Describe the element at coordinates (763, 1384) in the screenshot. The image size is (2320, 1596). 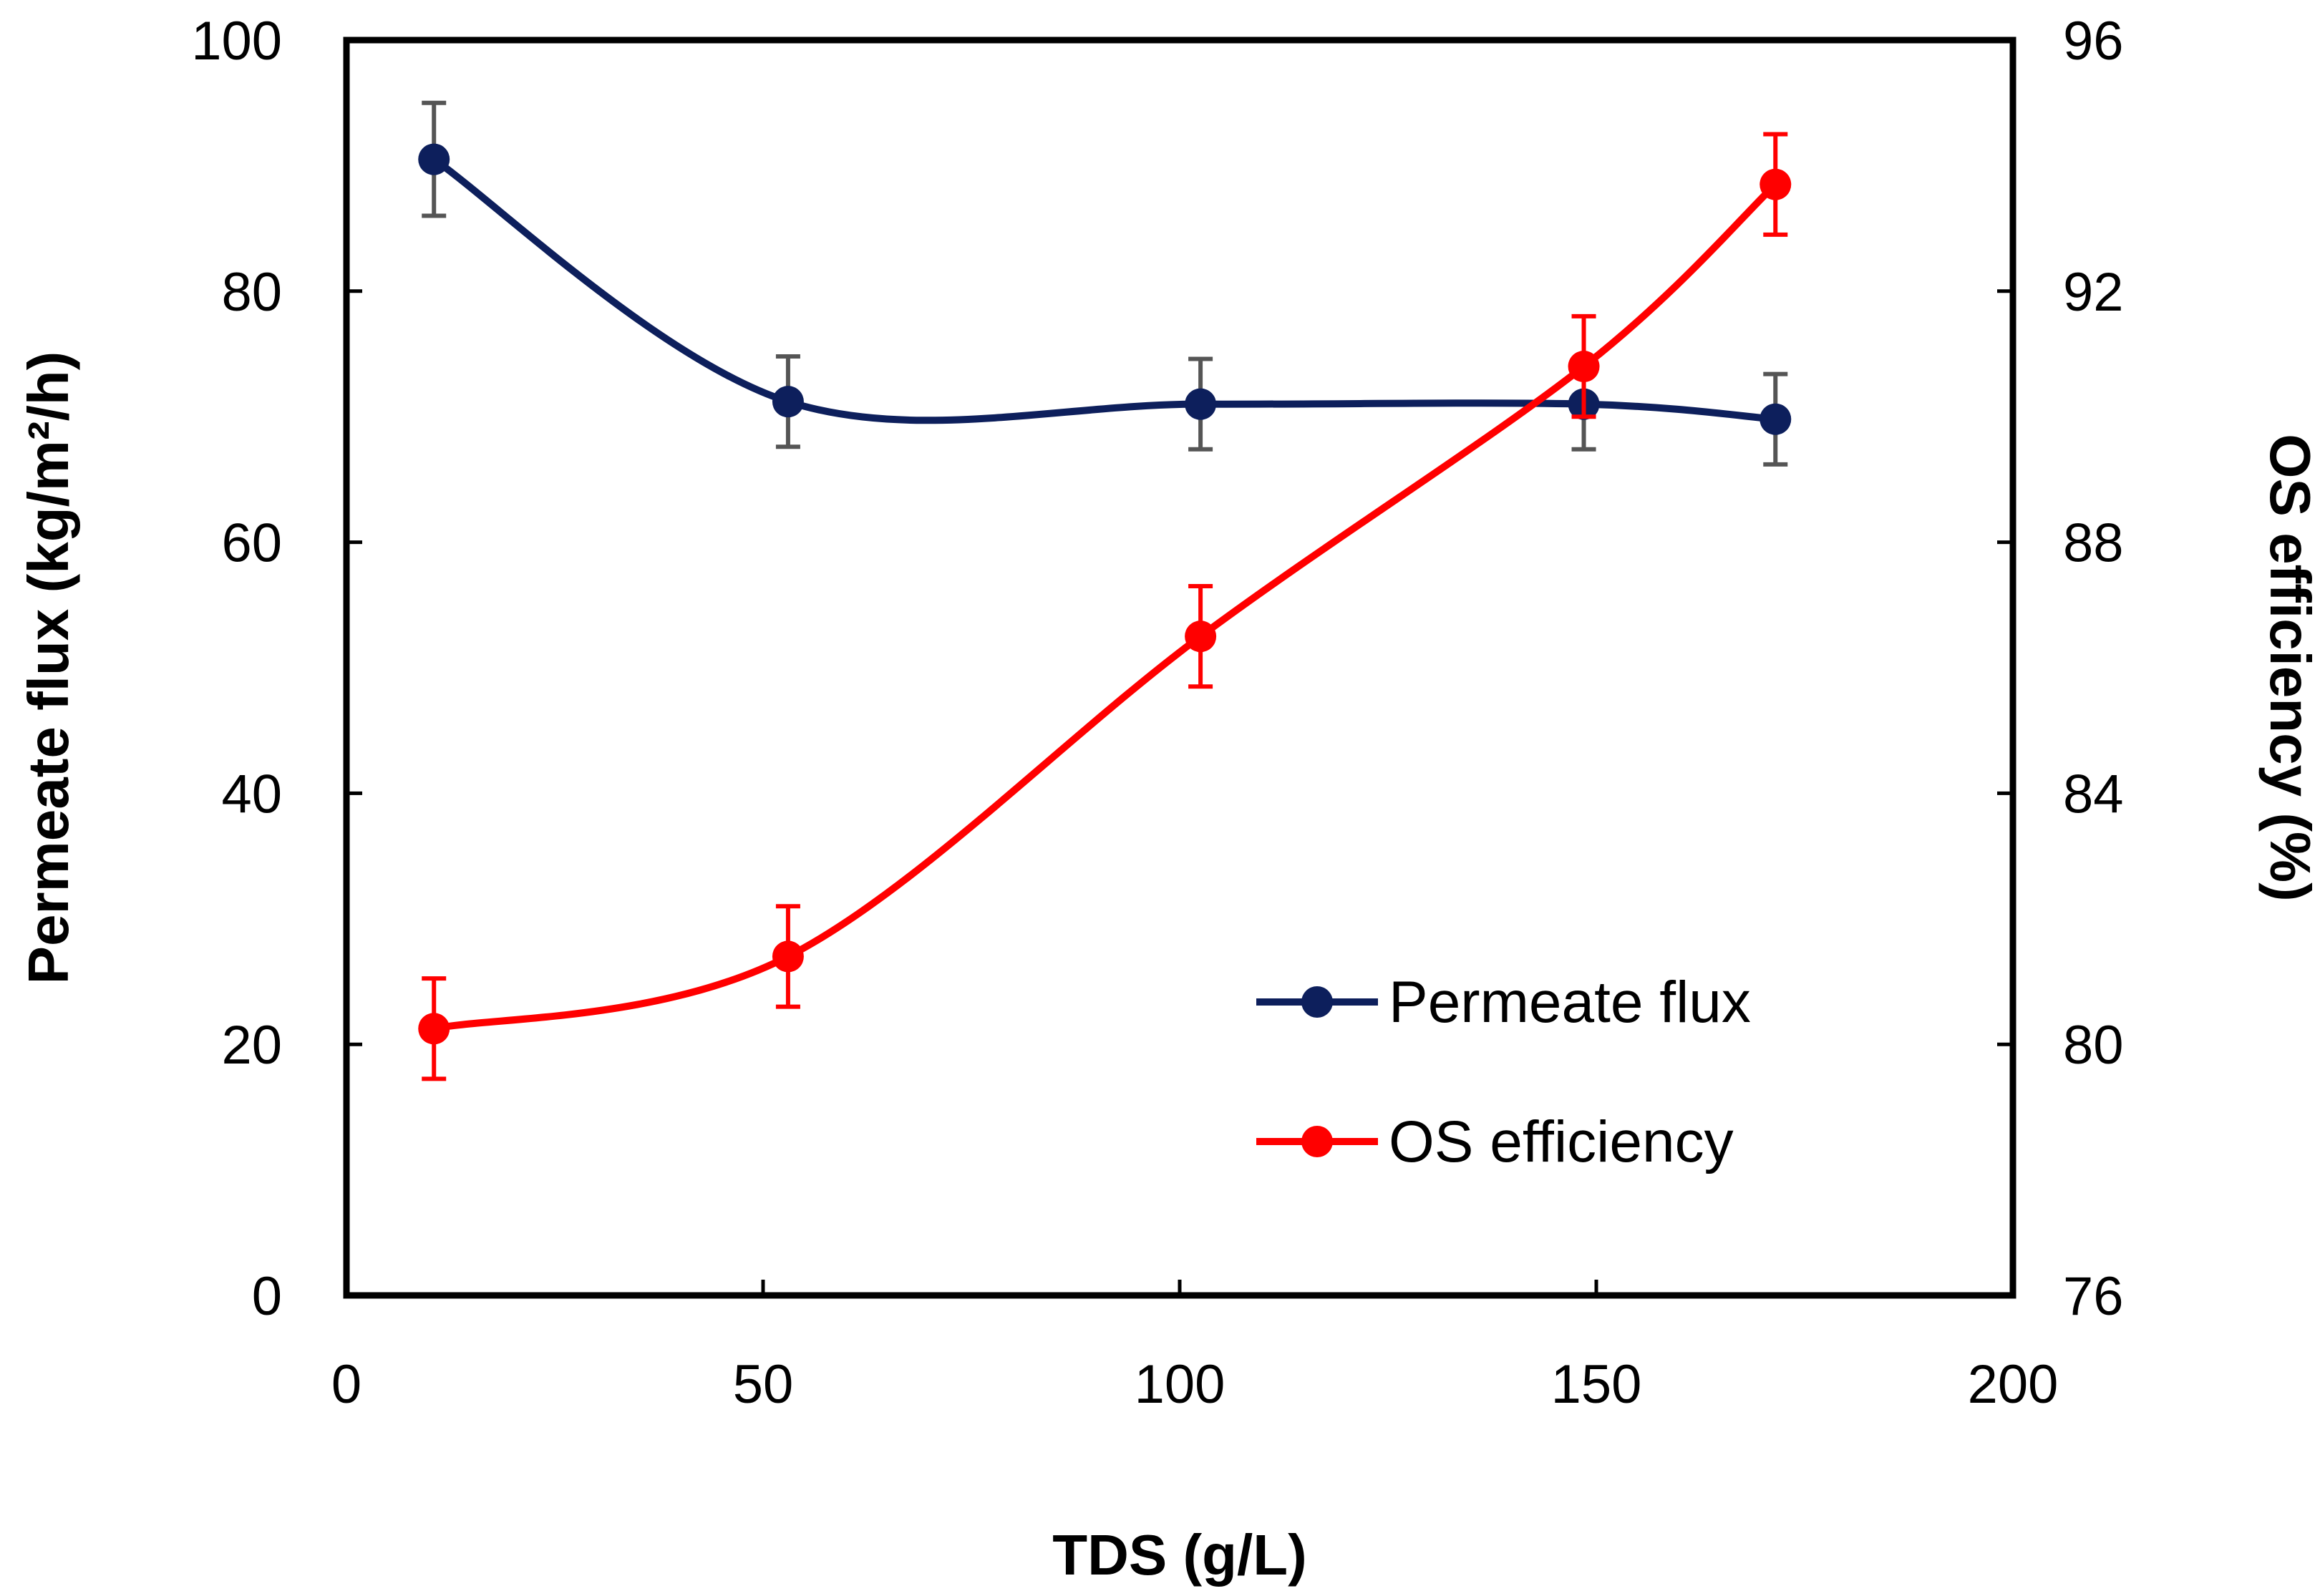
I see `x-tick-label: 50` at that location.